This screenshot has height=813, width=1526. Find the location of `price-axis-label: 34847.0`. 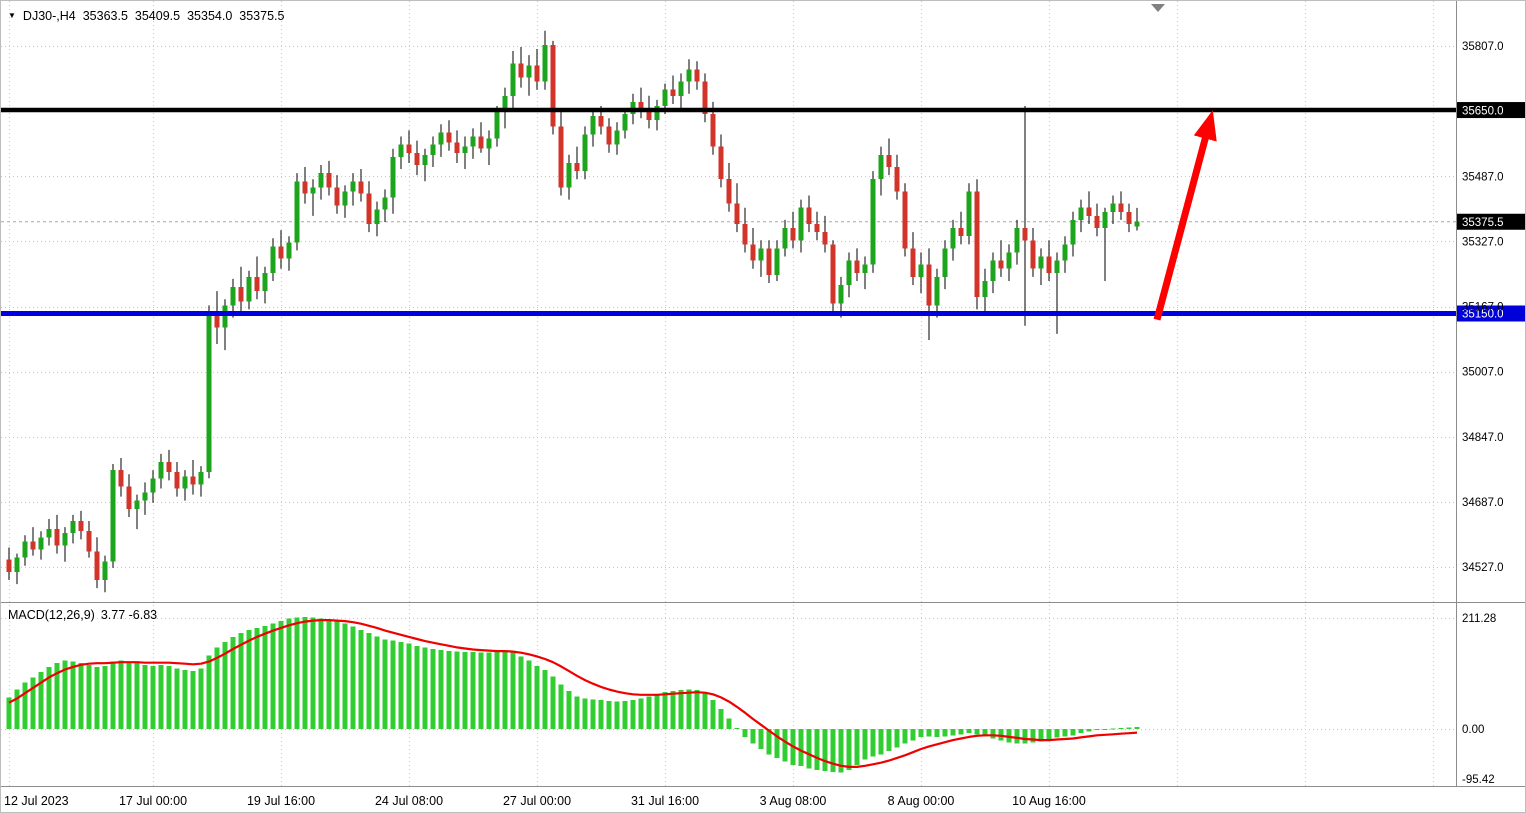

price-axis-label: 34847.0 is located at coordinates (1483, 438).